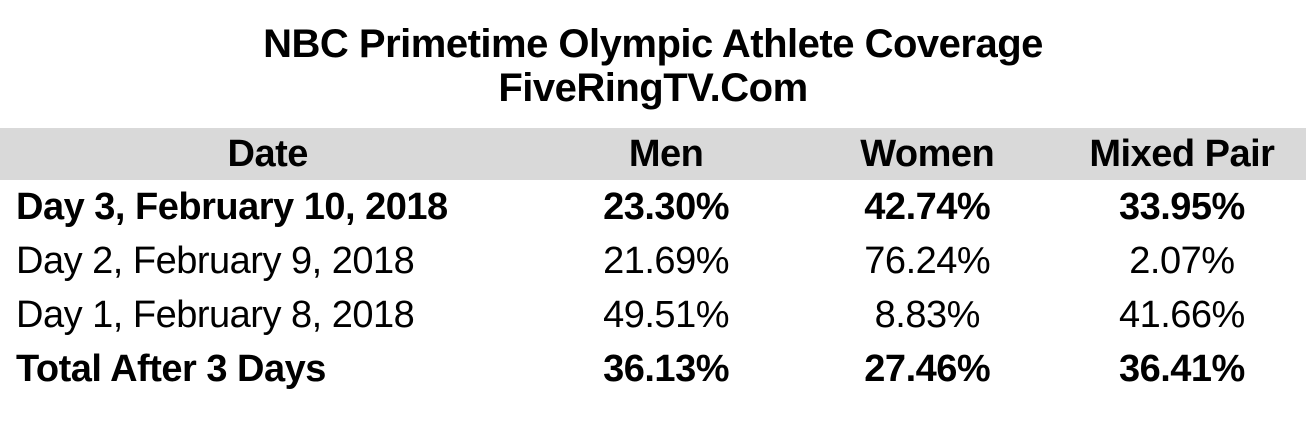  What do you see at coordinates (232, 206) in the screenshot?
I see `date-cell: Day 3, February 10, 2018` at bounding box center [232, 206].